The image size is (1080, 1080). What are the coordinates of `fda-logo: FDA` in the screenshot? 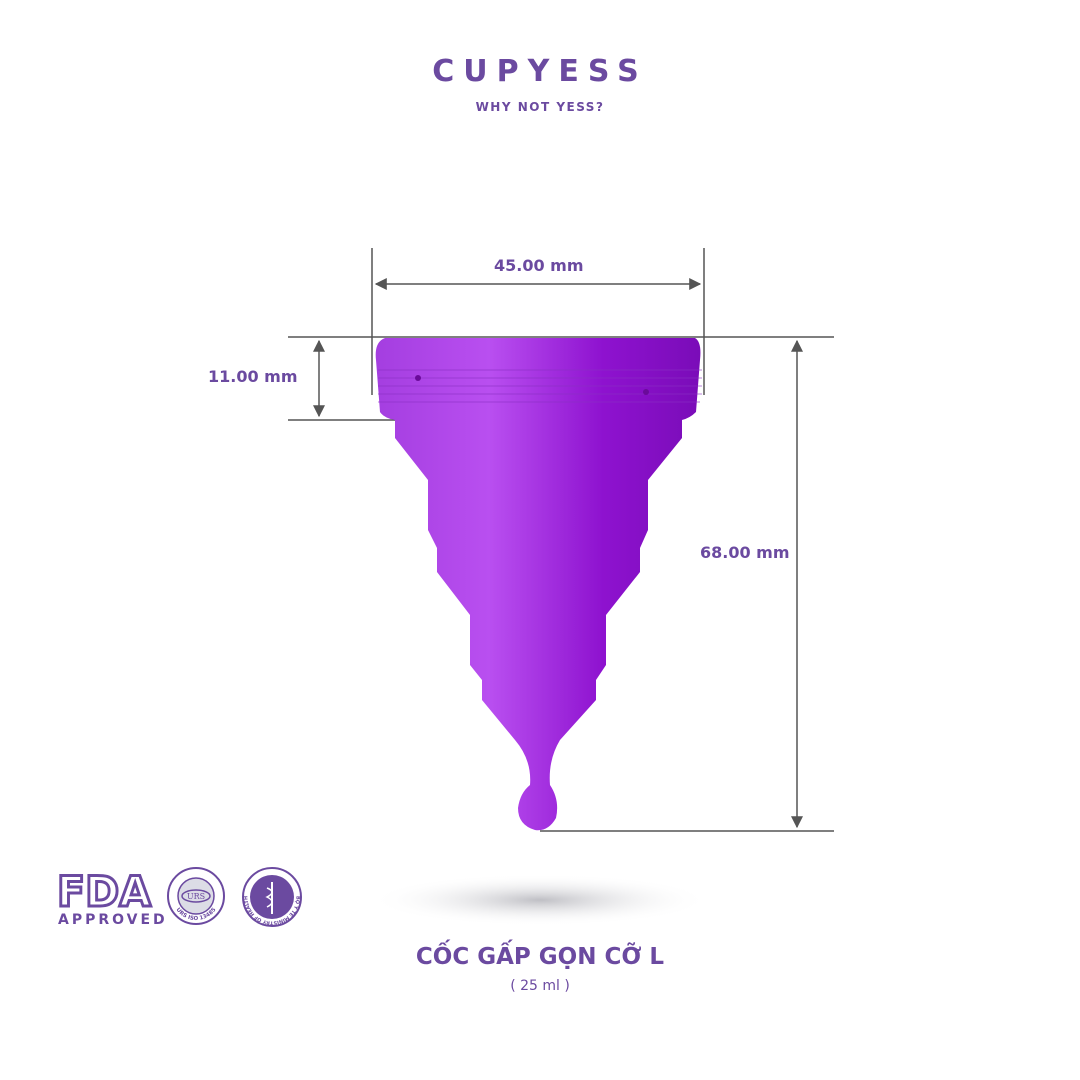 It's located at (104, 889).